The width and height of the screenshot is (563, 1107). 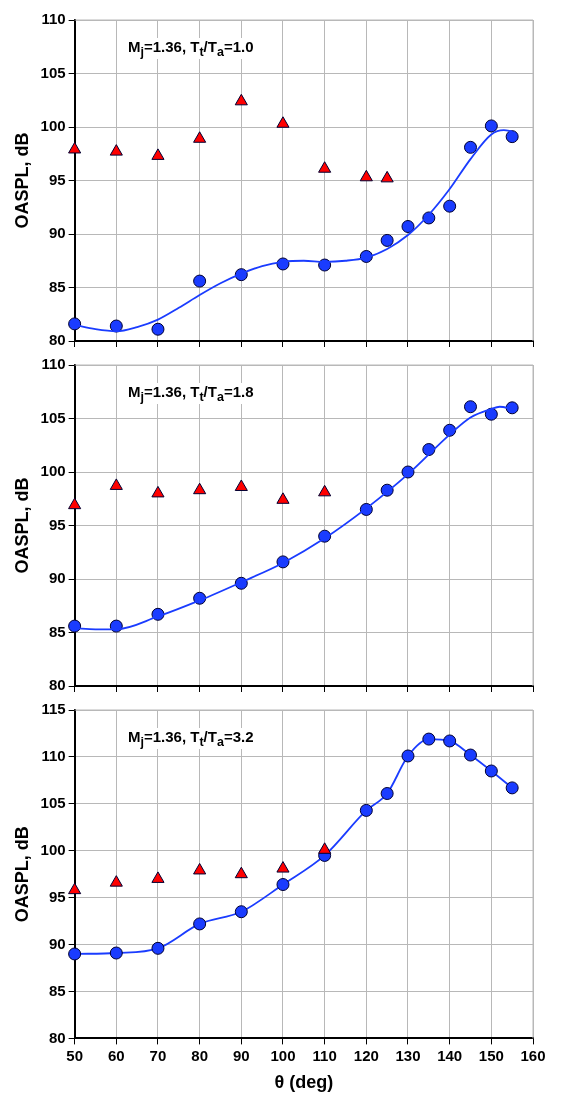 I want to click on x-tick-label: 70, so click(x=158, y=1055).